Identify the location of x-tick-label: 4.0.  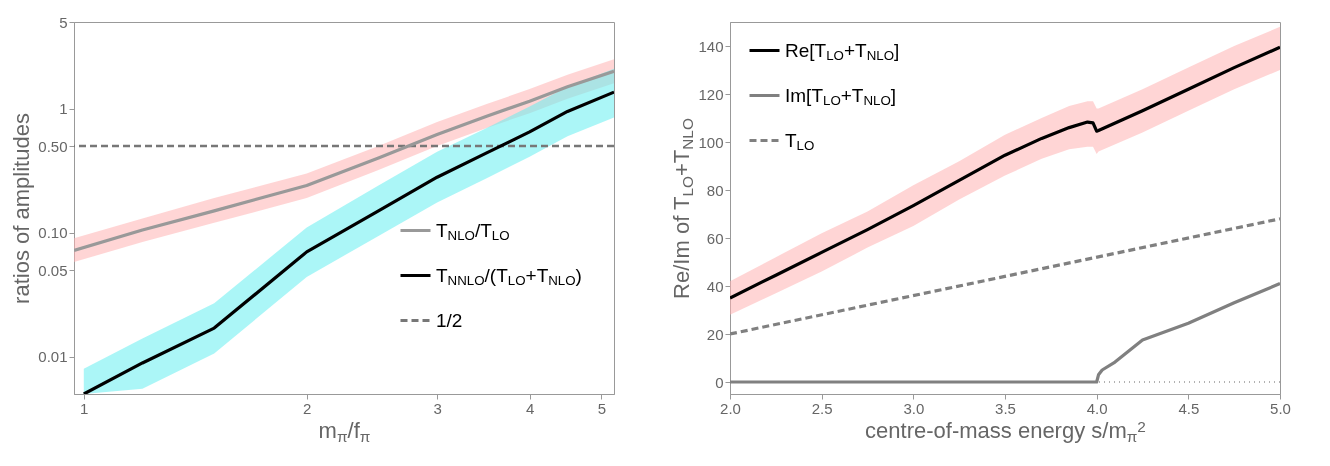
(1097, 408).